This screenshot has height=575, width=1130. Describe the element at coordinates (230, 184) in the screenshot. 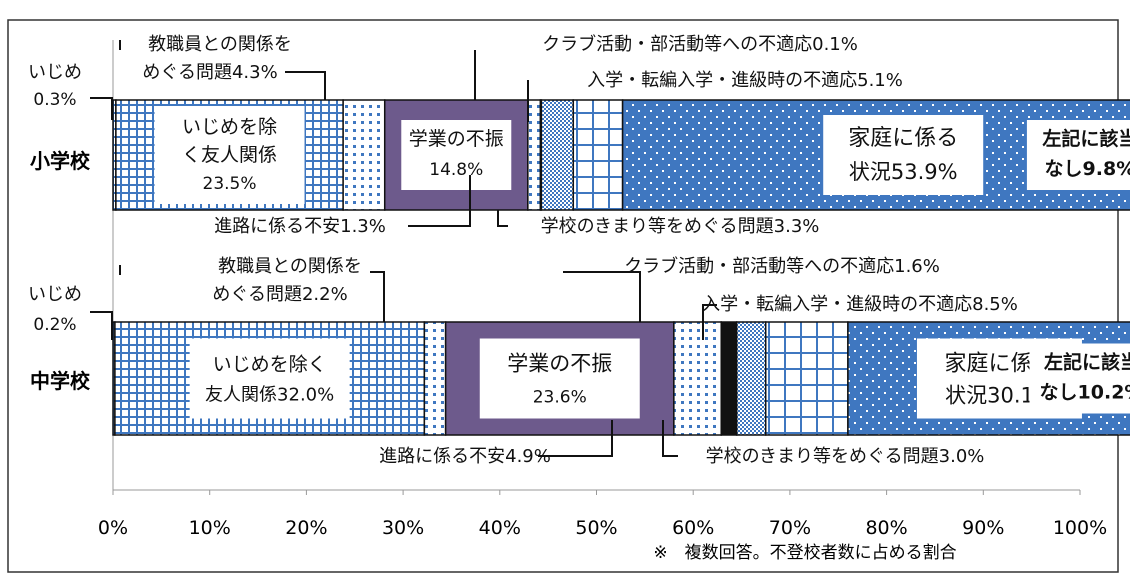

I see `data-label: 23.5%` at that location.